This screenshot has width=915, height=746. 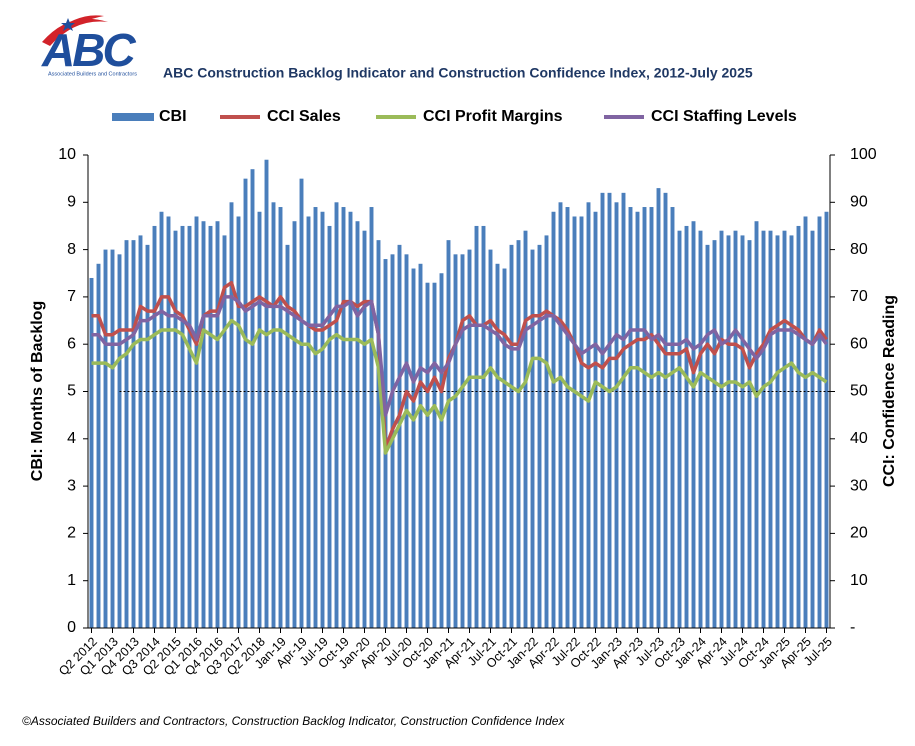 I want to click on y2-tick-label: 60, so click(x=859, y=343).